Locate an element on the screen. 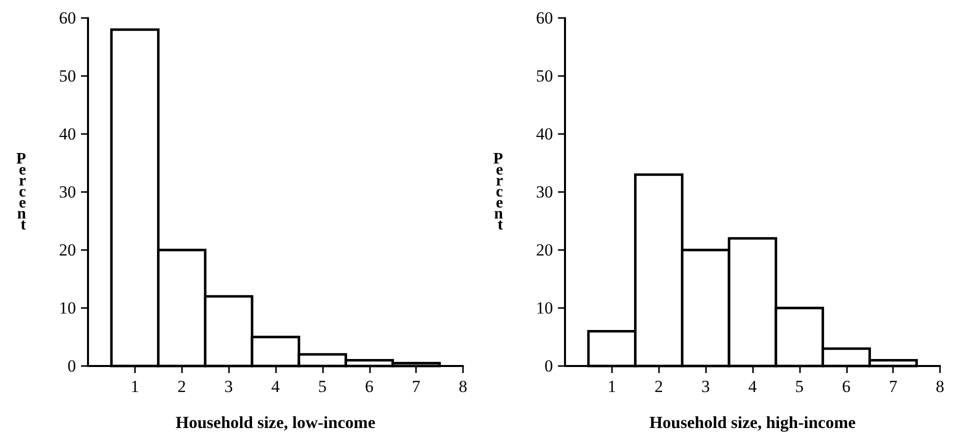  x-axis-title: Household size, high-income is located at coordinates (752, 422).